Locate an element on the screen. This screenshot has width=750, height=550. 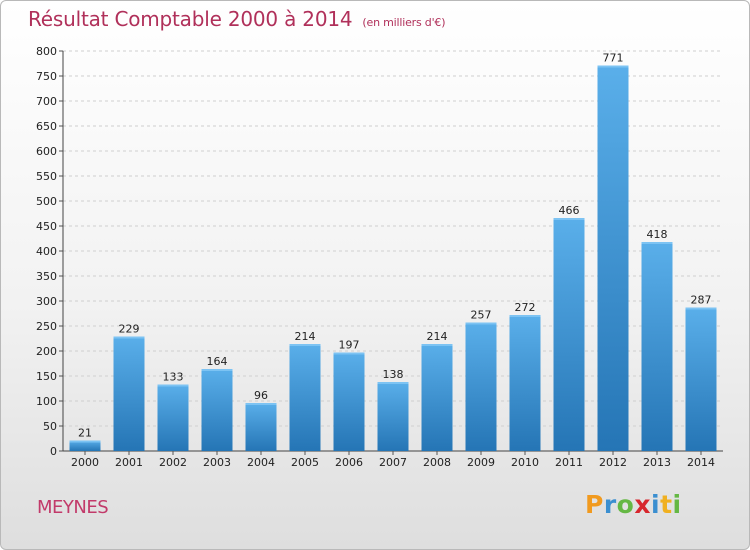
data-label: 466 is located at coordinates (569, 210).